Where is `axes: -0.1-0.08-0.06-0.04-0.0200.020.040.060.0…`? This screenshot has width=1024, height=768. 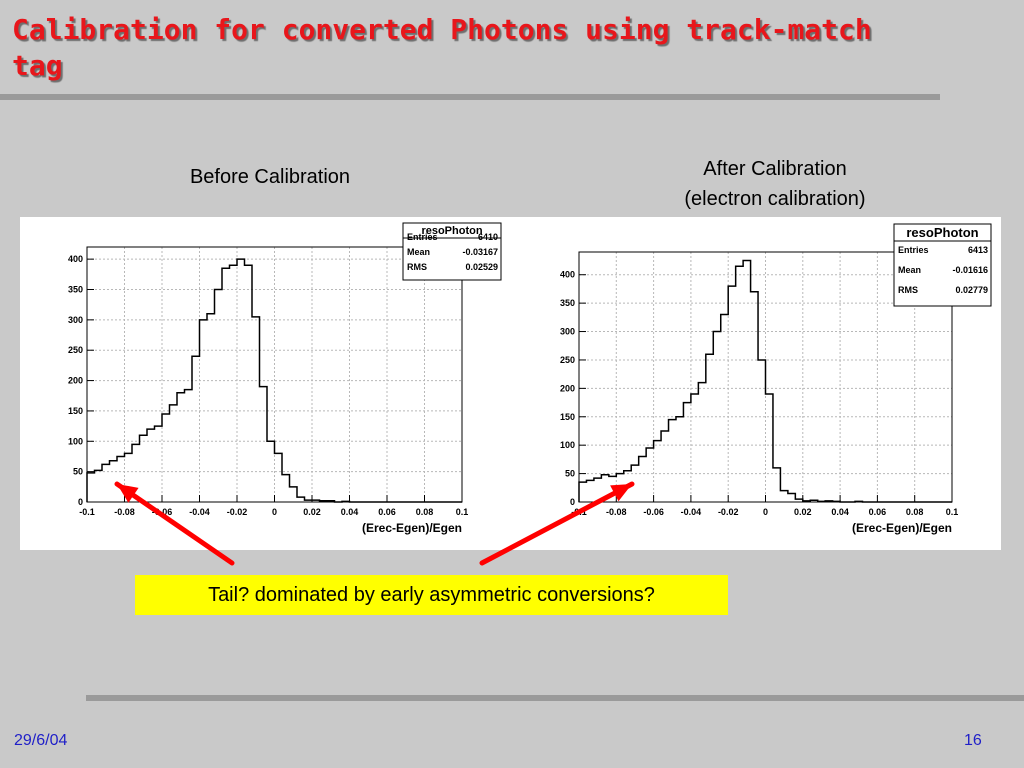
axes: -0.1-0.08-0.06-0.04-0.0200.020.040.060.0… is located at coordinates (759, 393).